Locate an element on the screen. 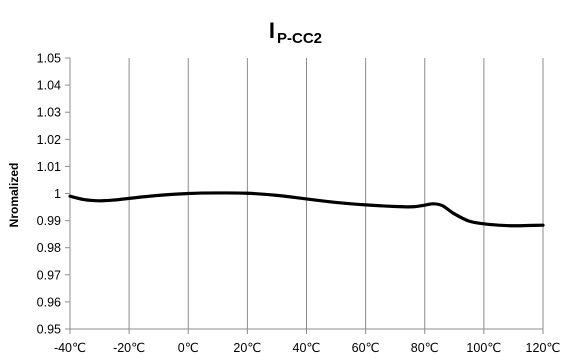 The width and height of the screenshot is (562, 362). y-tick-label: 1.04 is located at coordinates (49, 86).